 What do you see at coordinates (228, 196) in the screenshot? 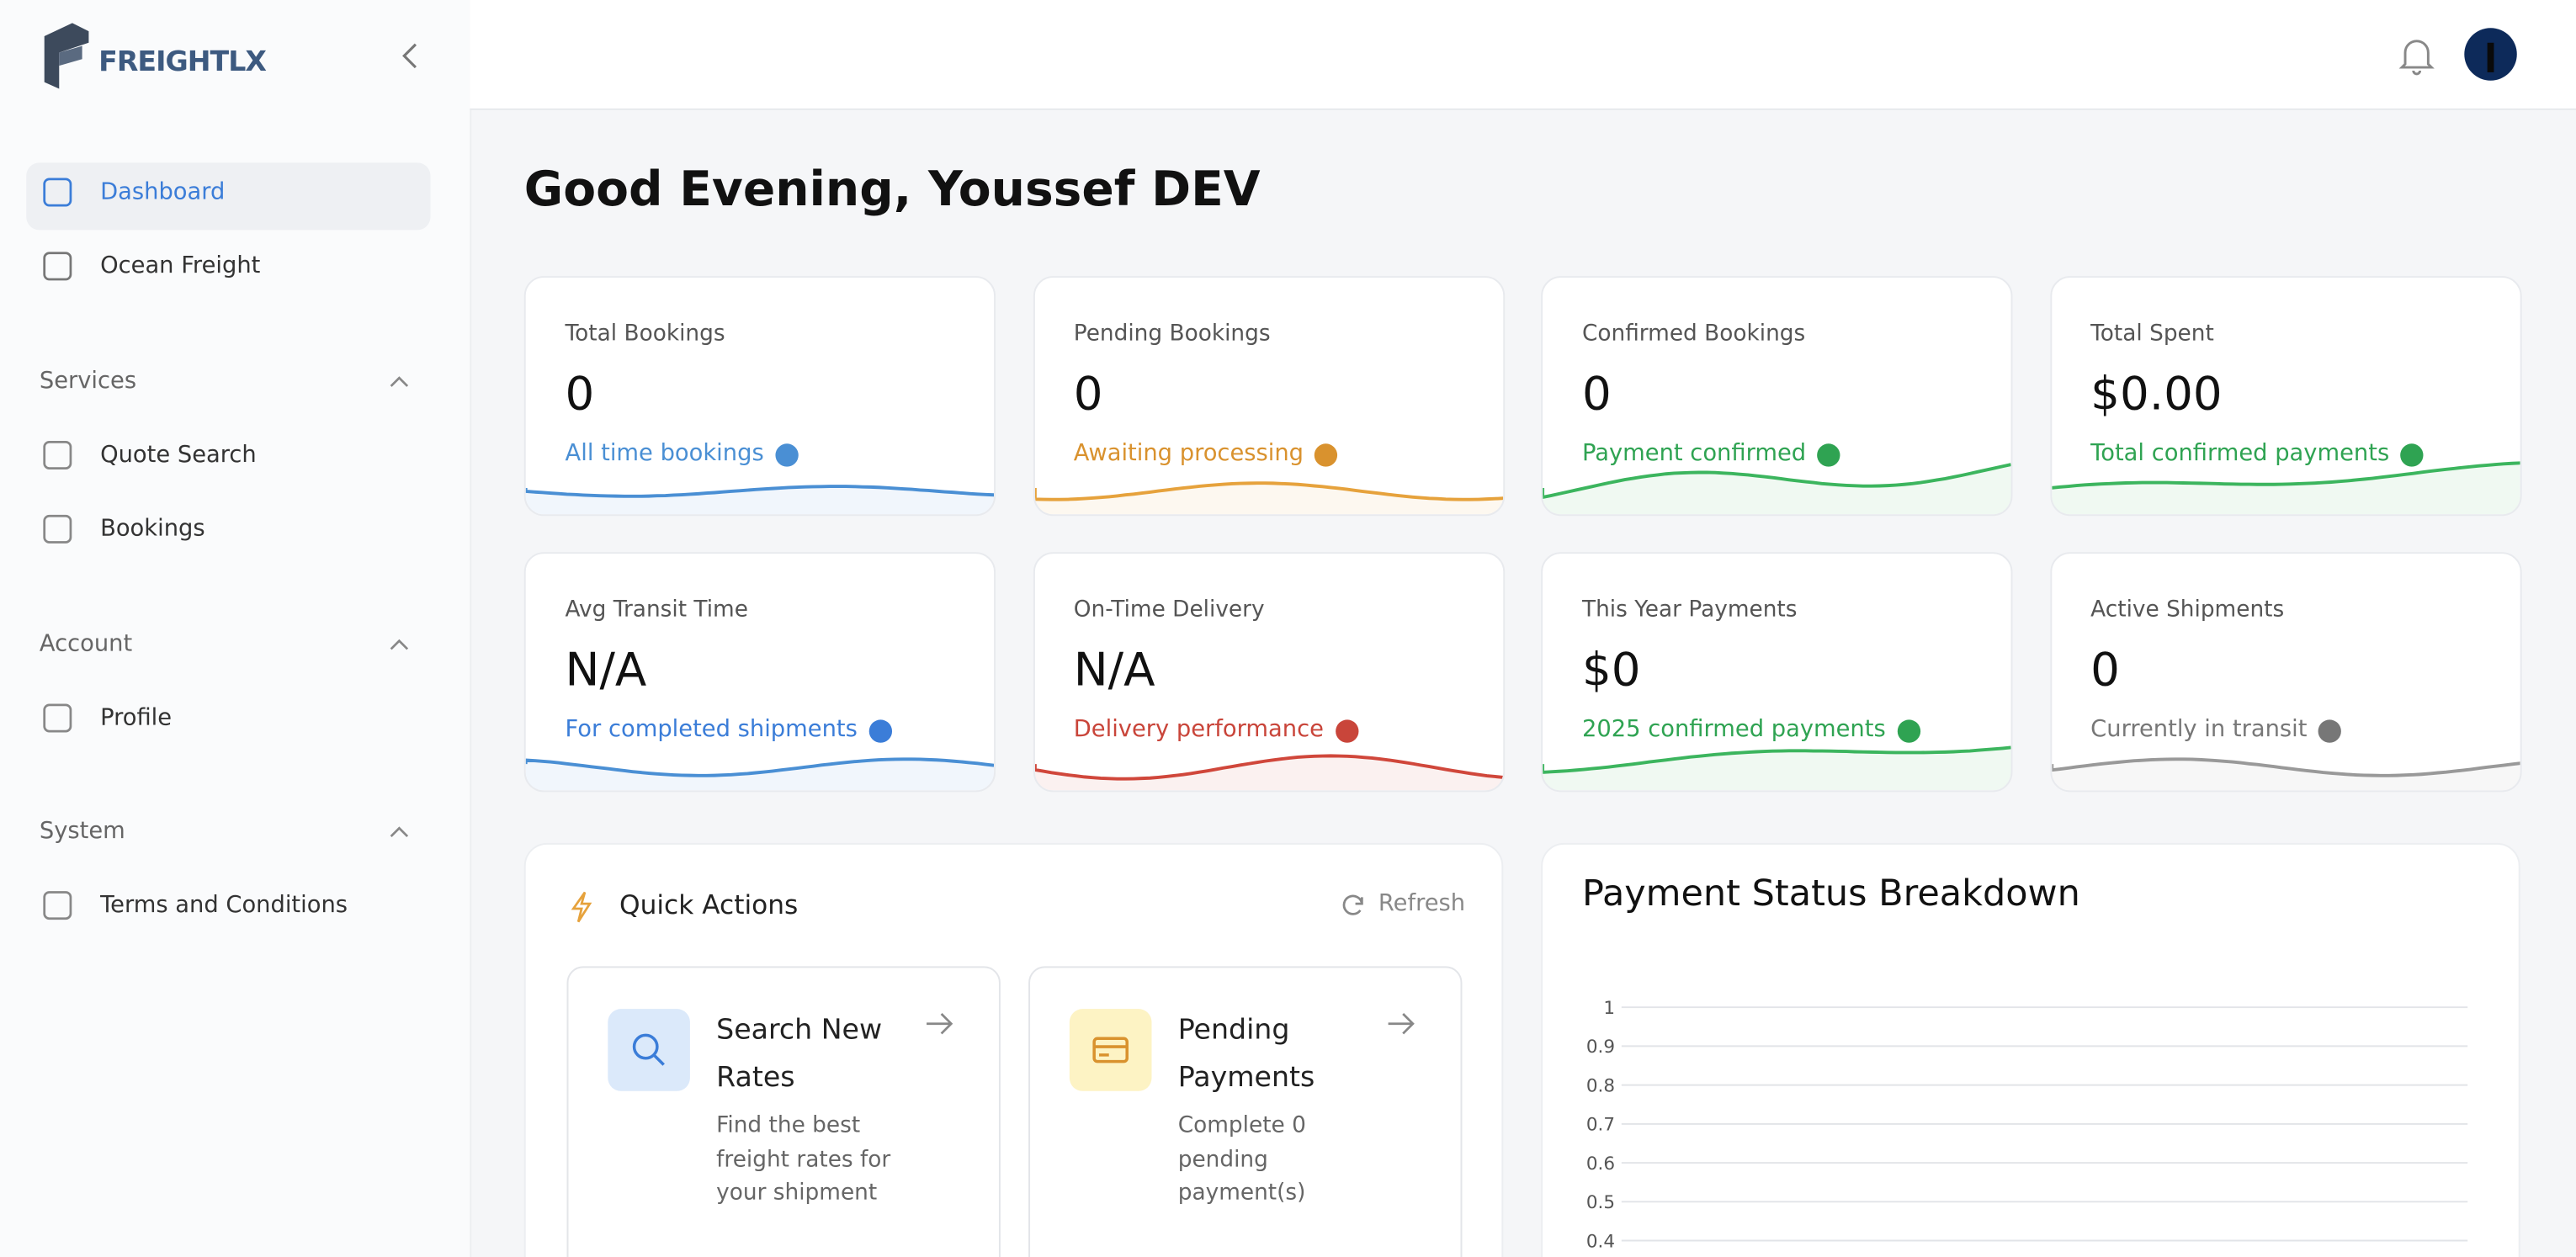
I see `nav-active-bg` at bounding box center [228, 196].